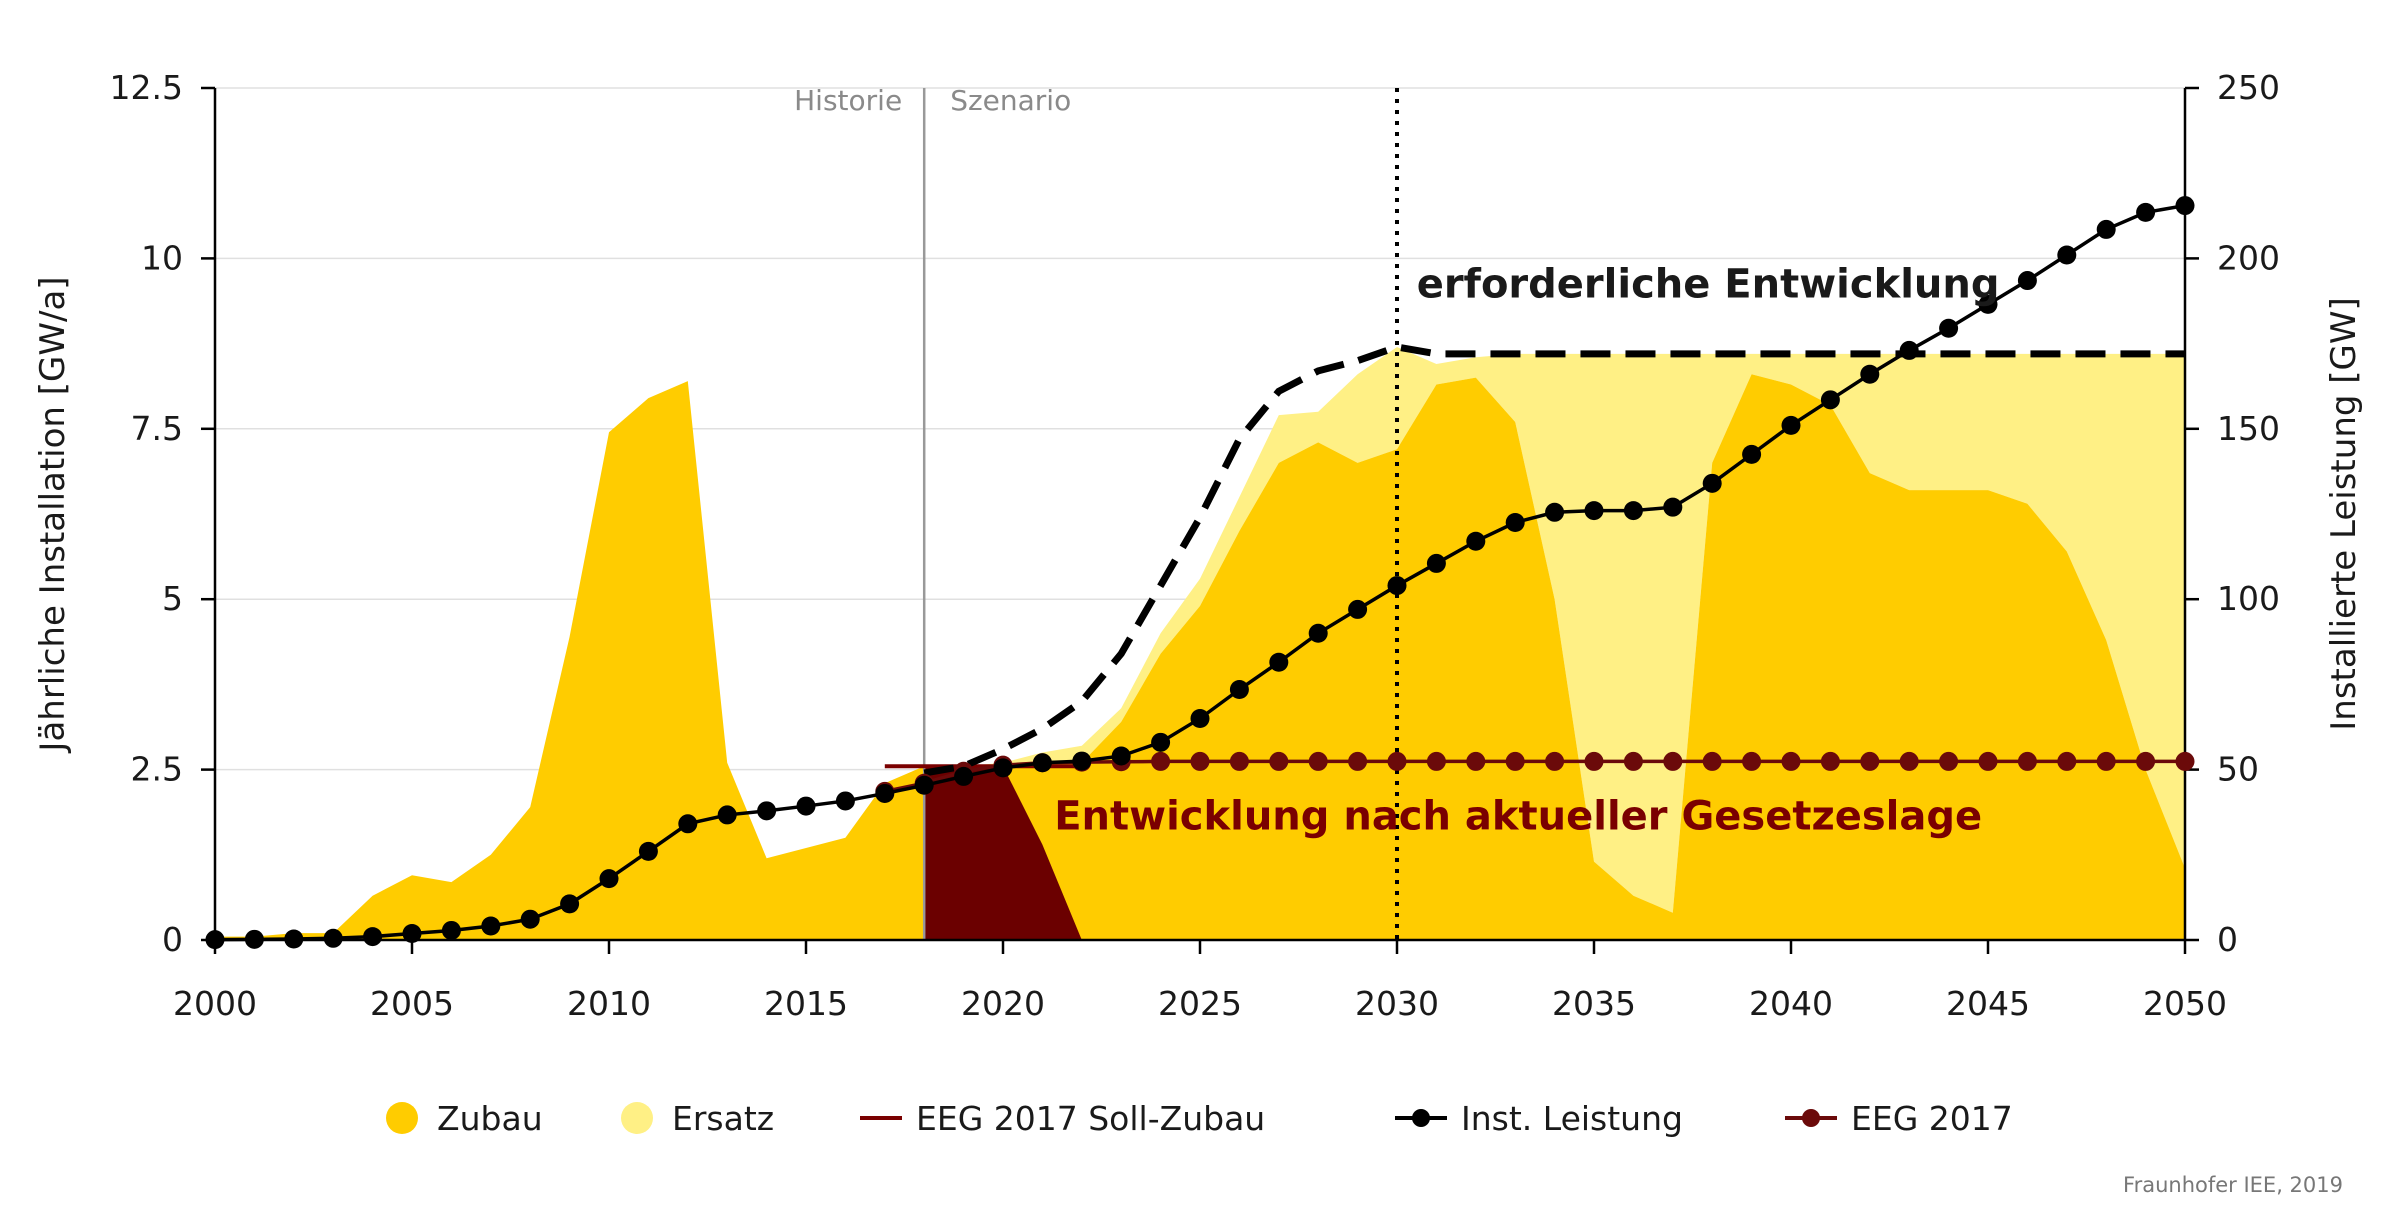 This screenshot has height=1212, width=2400. What do you see at coordinates (1397, 1003) in the screenshot?
I see `x-tick-label: 2030` at bounding box center [1397, 1003].